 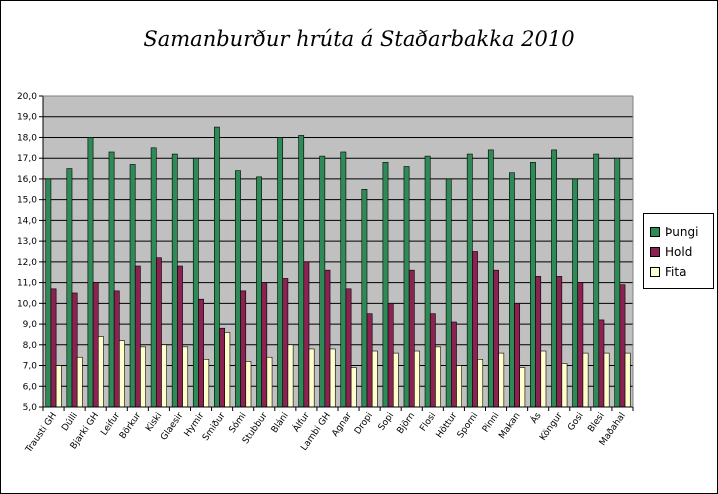 What do you see at coordinates (551, 427) in the screenshot?
I see `x-tick-label: Köngur` at bounding box center [551, 427].